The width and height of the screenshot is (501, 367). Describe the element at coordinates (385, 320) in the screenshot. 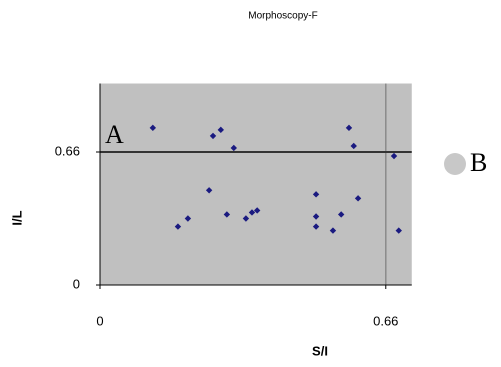

I see `x-tick-label: 0.66` at that location.